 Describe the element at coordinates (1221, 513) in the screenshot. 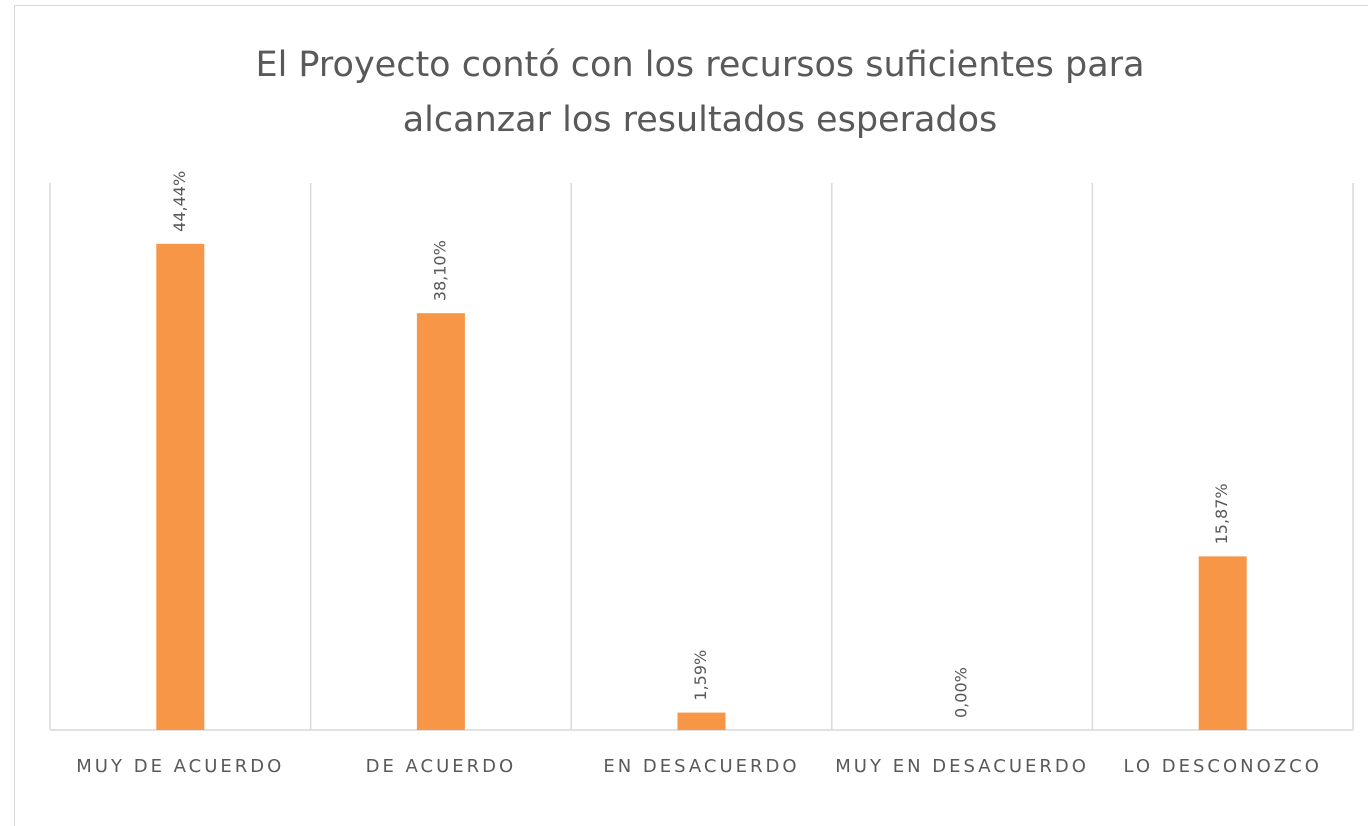

I see `data-label: 15,87%` at that location.